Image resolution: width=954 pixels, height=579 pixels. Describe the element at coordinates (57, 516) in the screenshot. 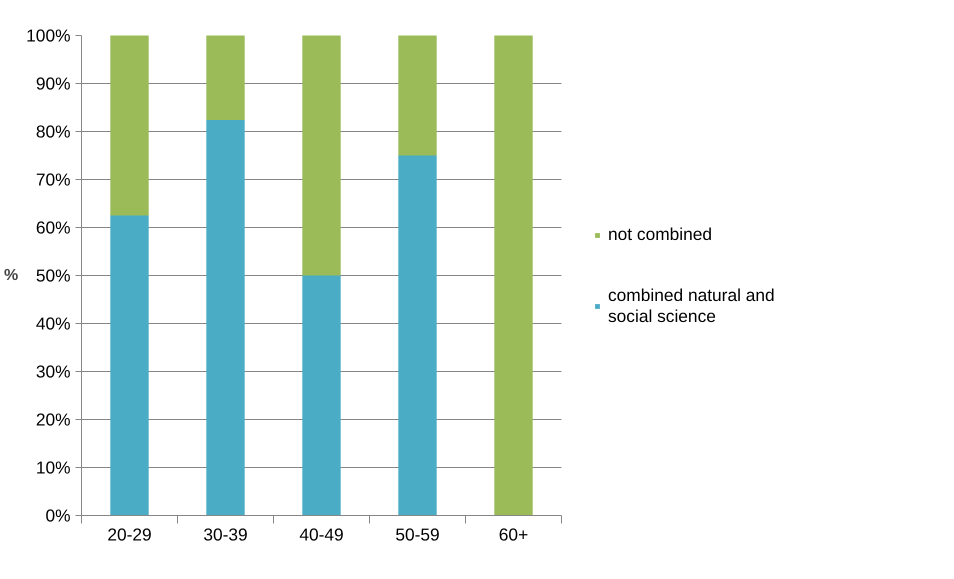

I see `y-tick-label: 0%` at that location.